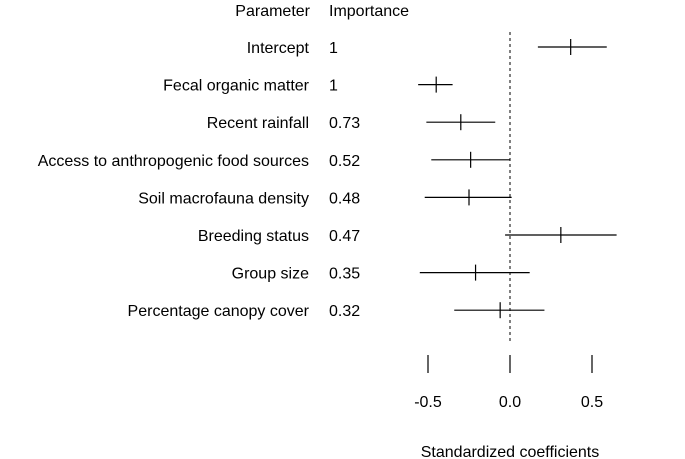  I want to click on parameter-header: Parameter, so click(272, 11).